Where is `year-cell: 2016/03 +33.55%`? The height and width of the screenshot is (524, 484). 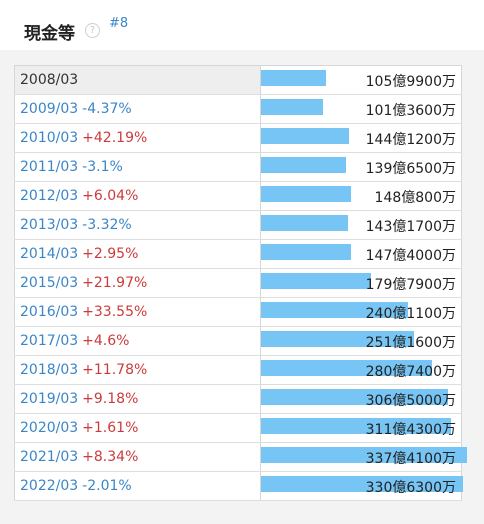 year-cell: 2016/03 +33.55% is located at coordinates (137, 312).